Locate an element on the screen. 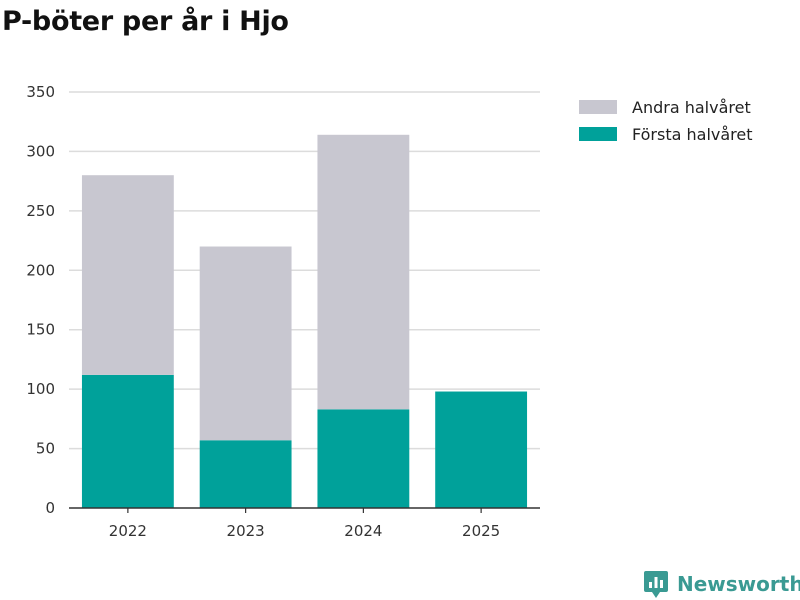 The height and width of the screenshot is (600, 800). bar-2025-forsta is located at coordinates (481, 449).